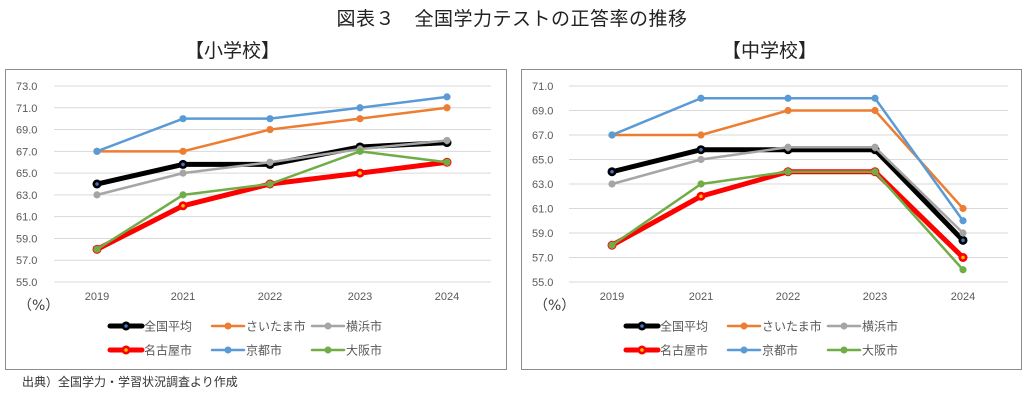 This screenshot has height=400, width=1024. What do you see at coordinates (130, 382) in the screenshot?
I see `source-note: 出典）全国学力・学習状況調査より作成` at bounding box center [130, 382].